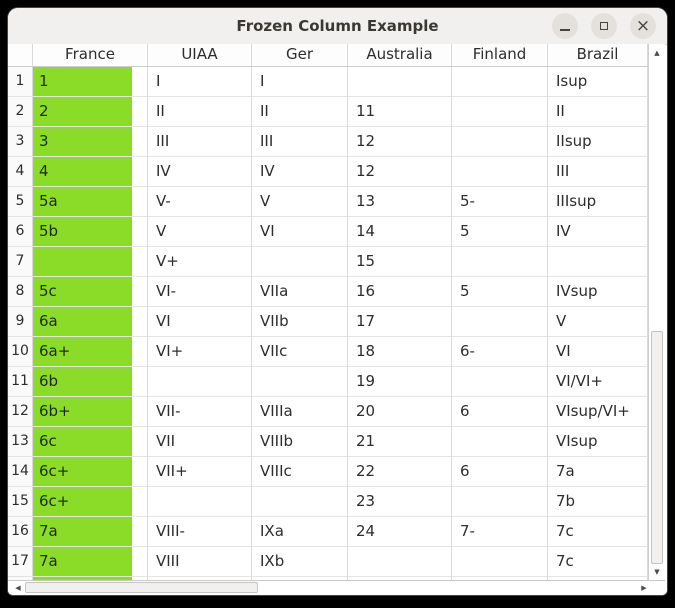 Image resolution: width=675 pixels, height=608 pixels. What do you see at coordinates (20, 412) in the screenshot?
I see `row-header: 12` at bounding box center [20, 412].